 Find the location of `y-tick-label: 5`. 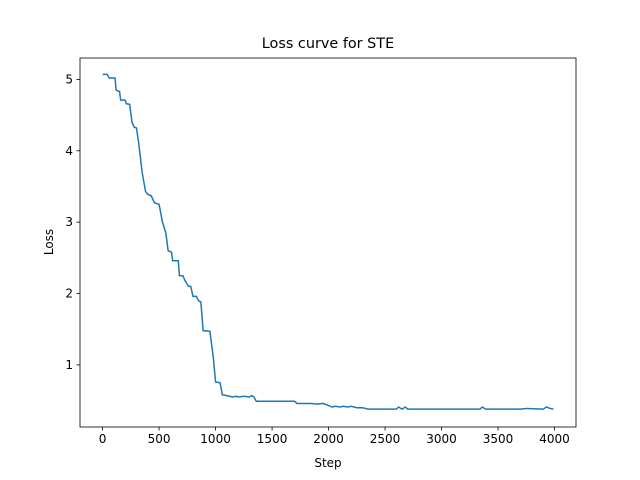

y-tick-label: 5 is located at coordinates (69, 79).